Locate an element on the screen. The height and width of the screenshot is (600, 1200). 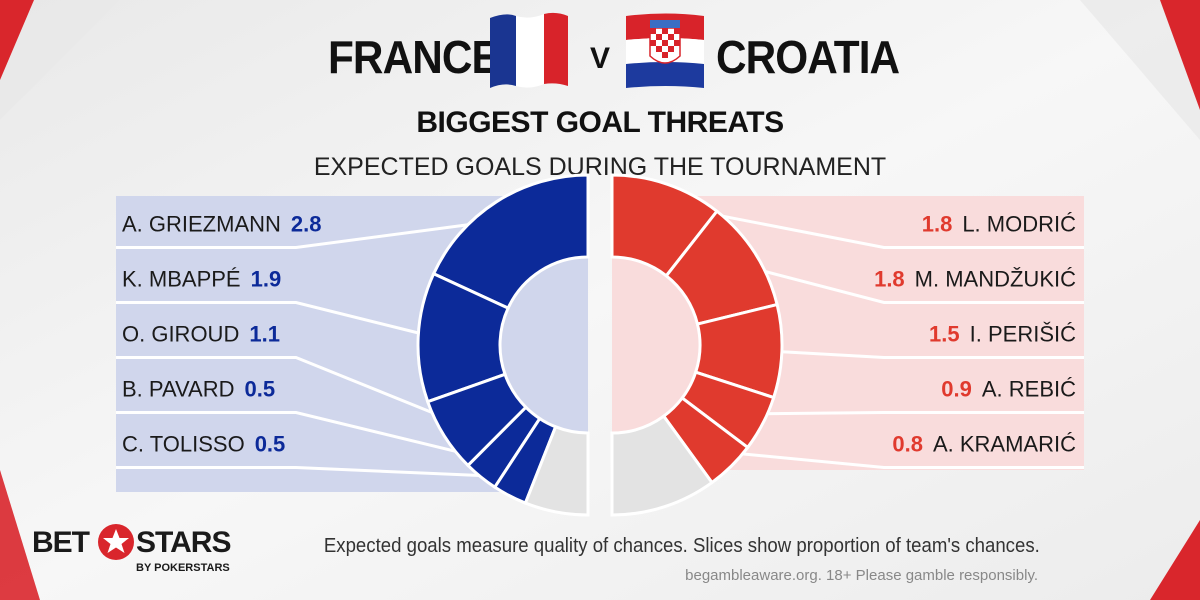
player-name-left-3: B. PAVARD is located at coordinates (178, 389).